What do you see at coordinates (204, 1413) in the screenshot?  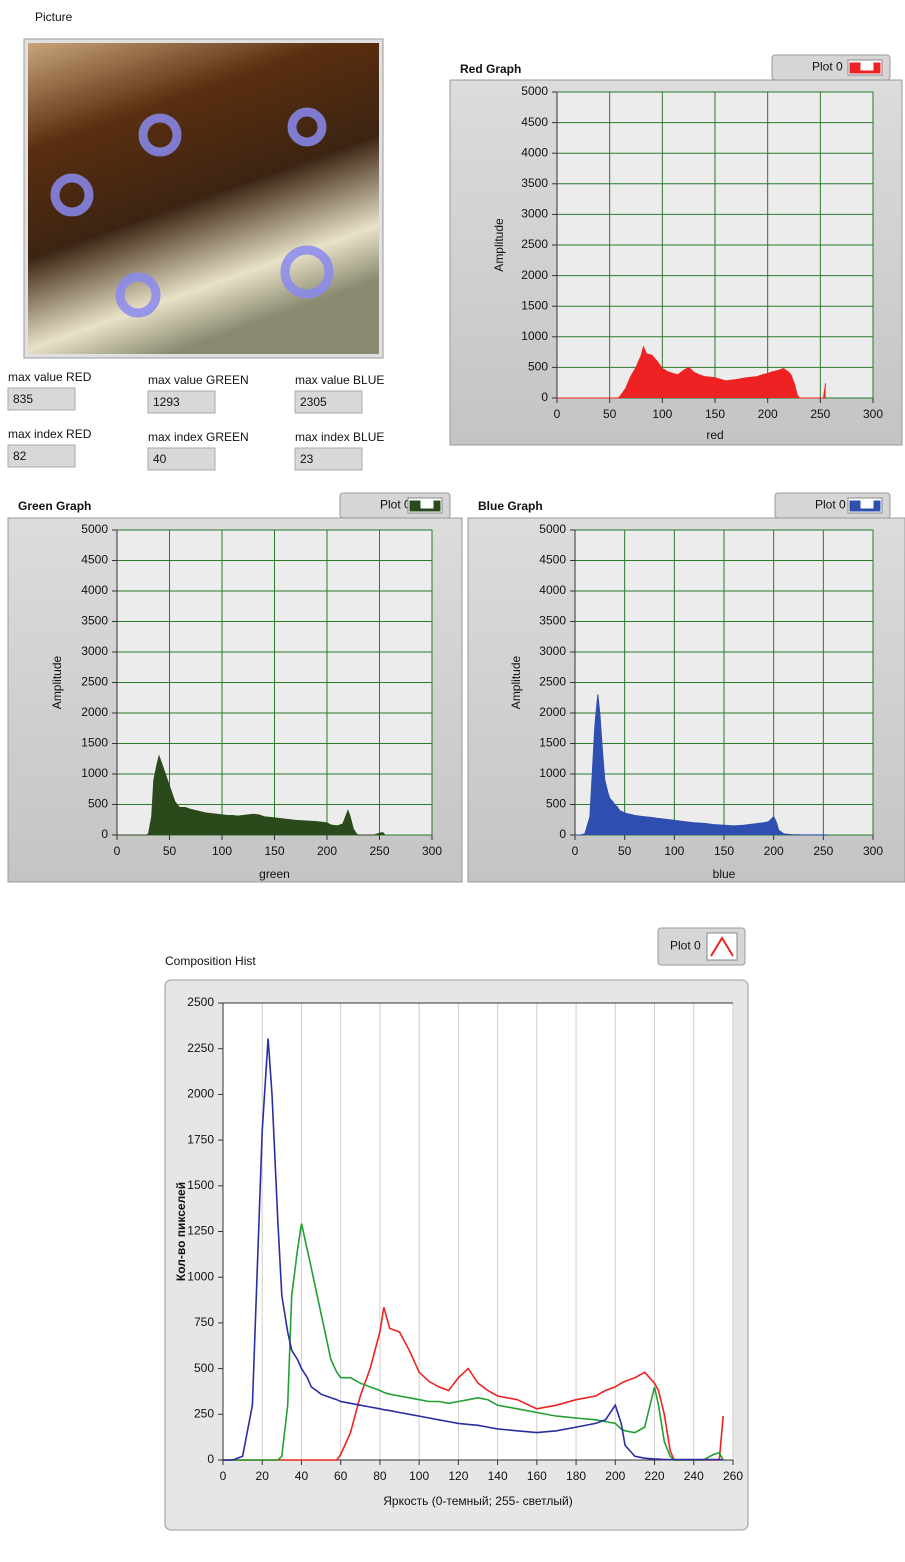 I see `y-tick-label: 250` at bounding box center [204, 1413].